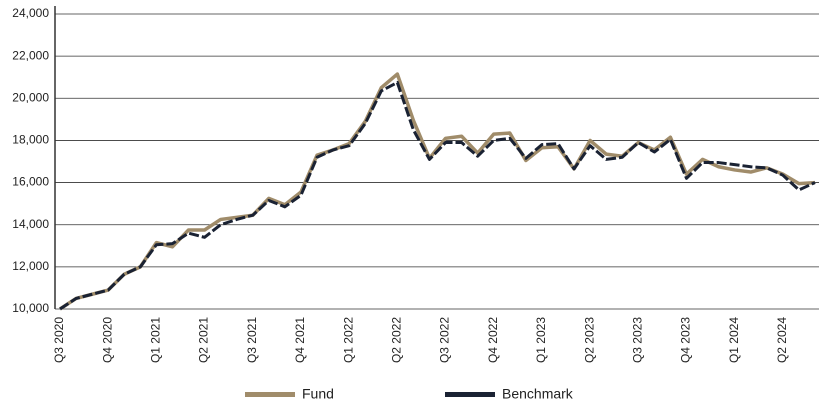 The height and width of the screenshot is (405, 819). What do you see at coordinates (30, 266) in the screenshot?
I see `y-tick-label: 12,000` at bounding box center [30, 266].